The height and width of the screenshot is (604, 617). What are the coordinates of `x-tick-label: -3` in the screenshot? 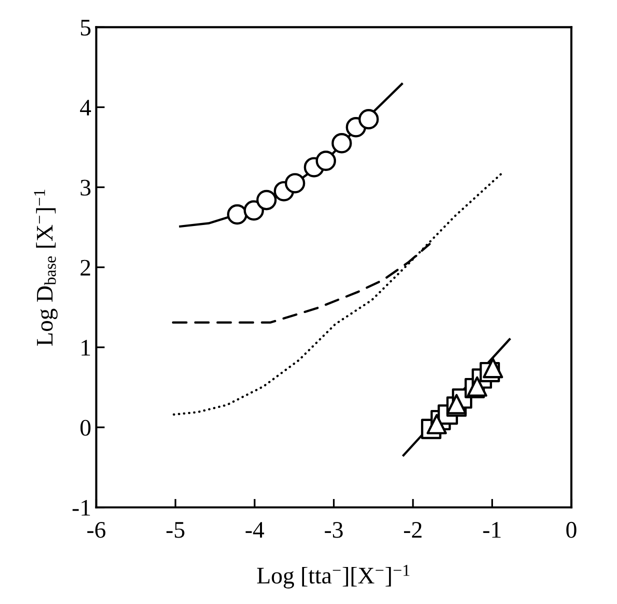 It's located at (333, 530).